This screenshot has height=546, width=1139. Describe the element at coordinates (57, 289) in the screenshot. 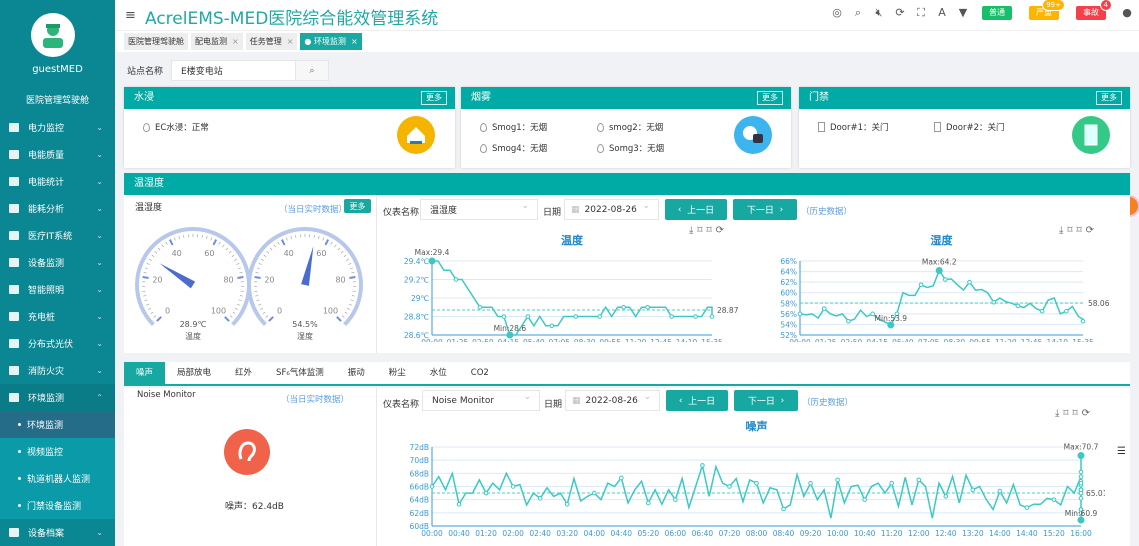

I see `sidebar-item: 智能照明 ⌄` at that location.